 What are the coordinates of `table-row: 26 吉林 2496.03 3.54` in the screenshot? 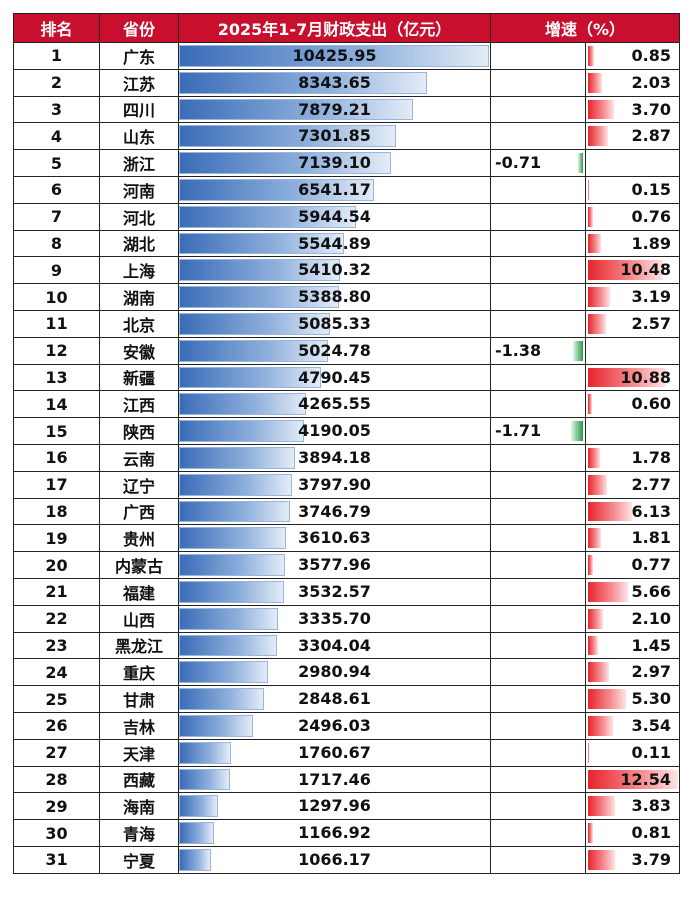 It's located at (346, 725).